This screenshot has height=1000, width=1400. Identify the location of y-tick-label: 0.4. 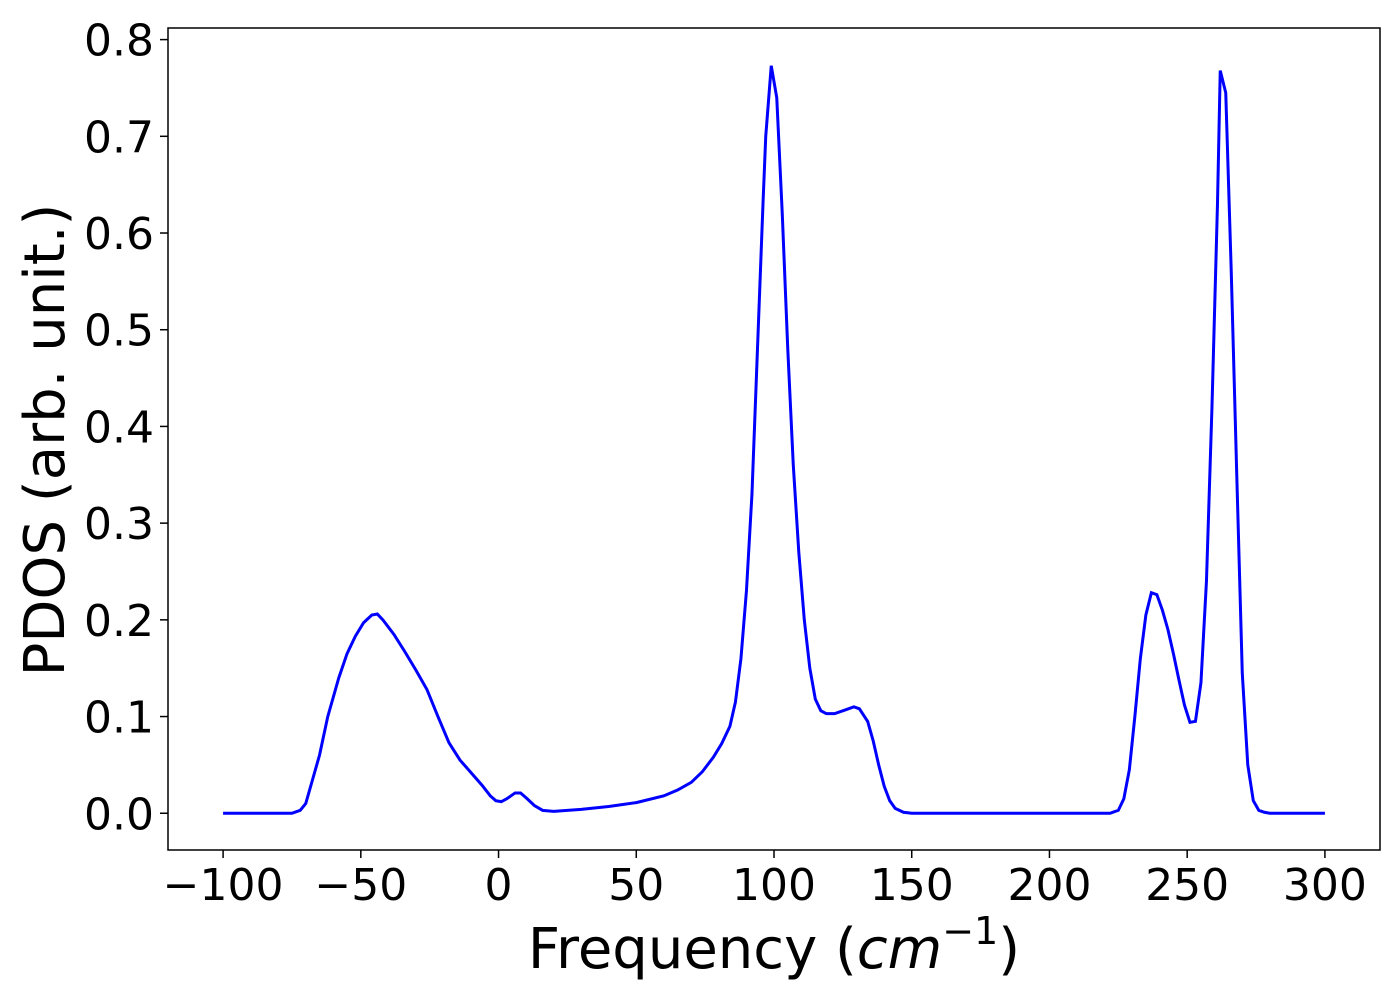
(119, 427).